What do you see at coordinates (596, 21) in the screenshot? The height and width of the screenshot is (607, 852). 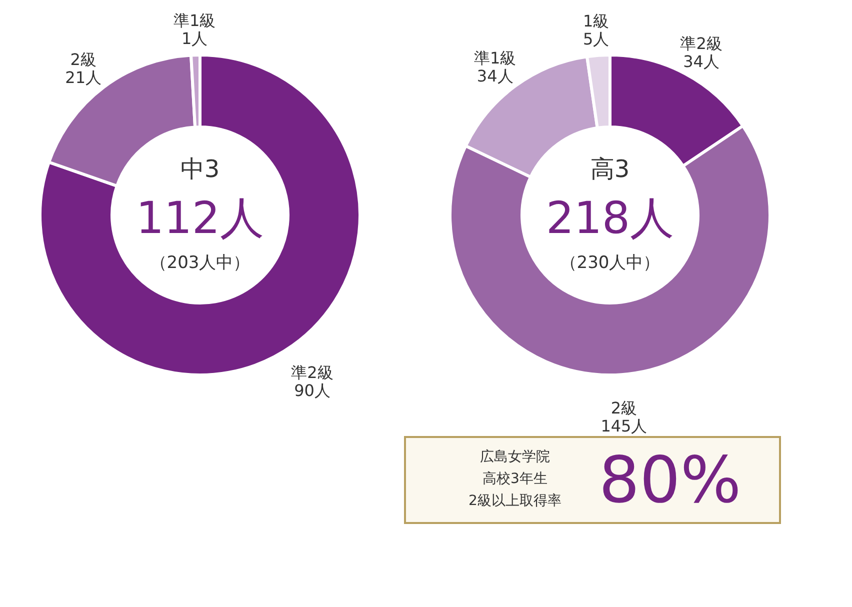 I see `slice-label: 1級` at bounding box center [596, 21].